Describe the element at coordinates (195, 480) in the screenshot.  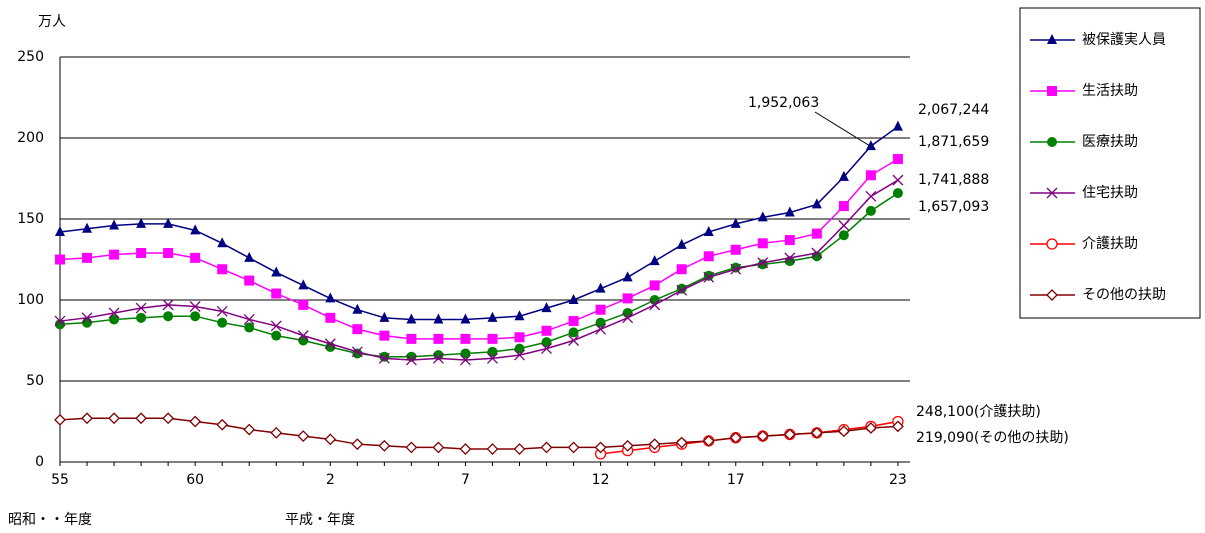
I see `x-tick-label: 60` at that location.